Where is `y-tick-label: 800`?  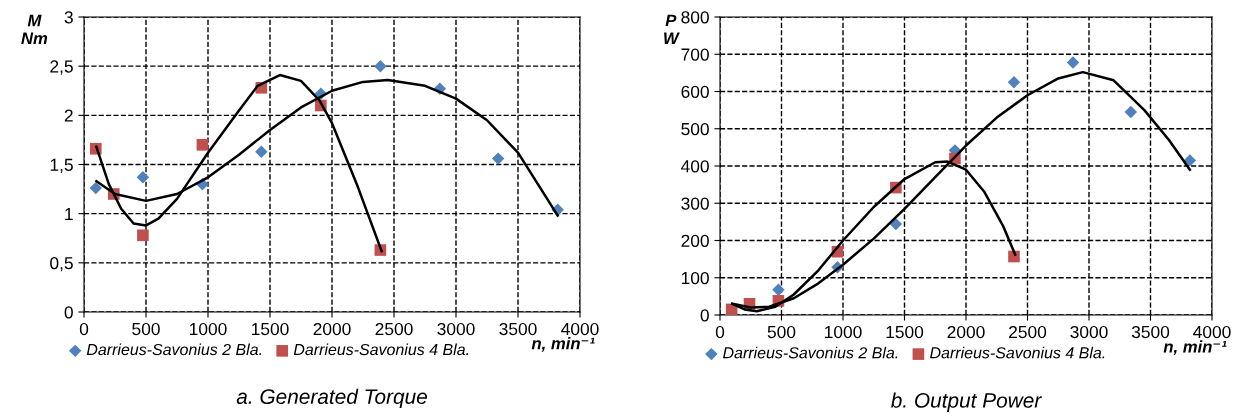 y-tick-label: 800 is located at coordinates (695, 17).